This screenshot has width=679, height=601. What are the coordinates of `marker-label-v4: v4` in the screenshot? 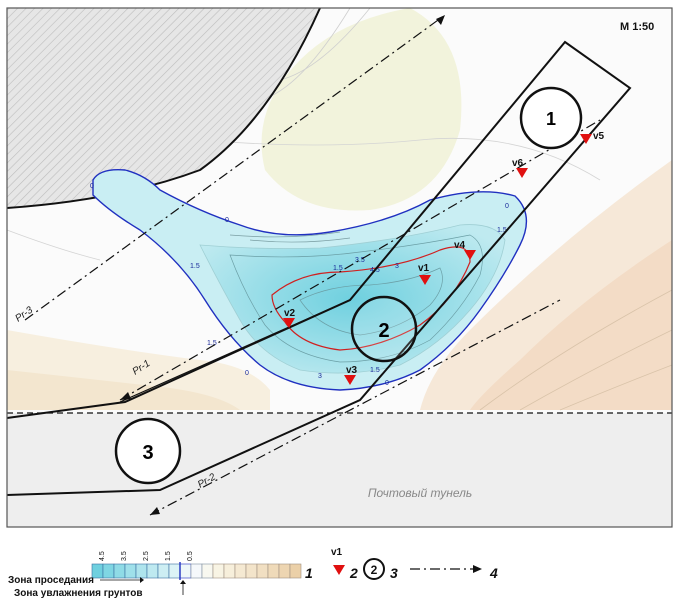 It's located at (460, 245).